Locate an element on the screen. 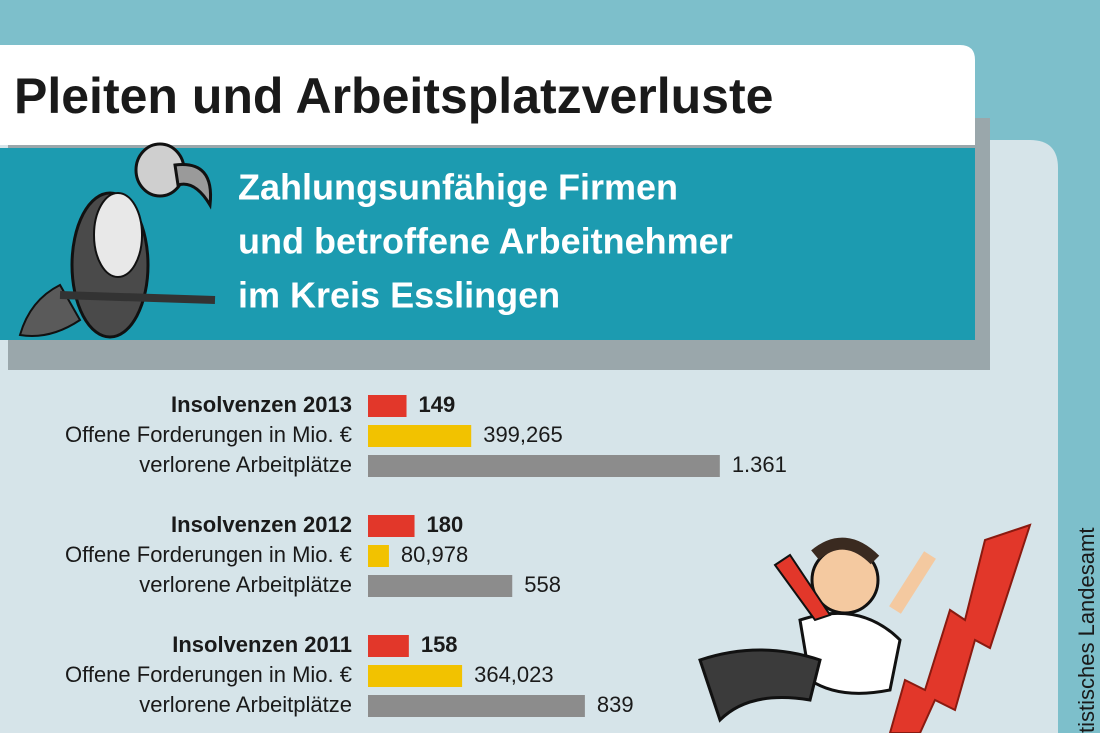 The height and width of the screenshot is (733, 1100). vulture-illustration is located at coordinates (117, 240).